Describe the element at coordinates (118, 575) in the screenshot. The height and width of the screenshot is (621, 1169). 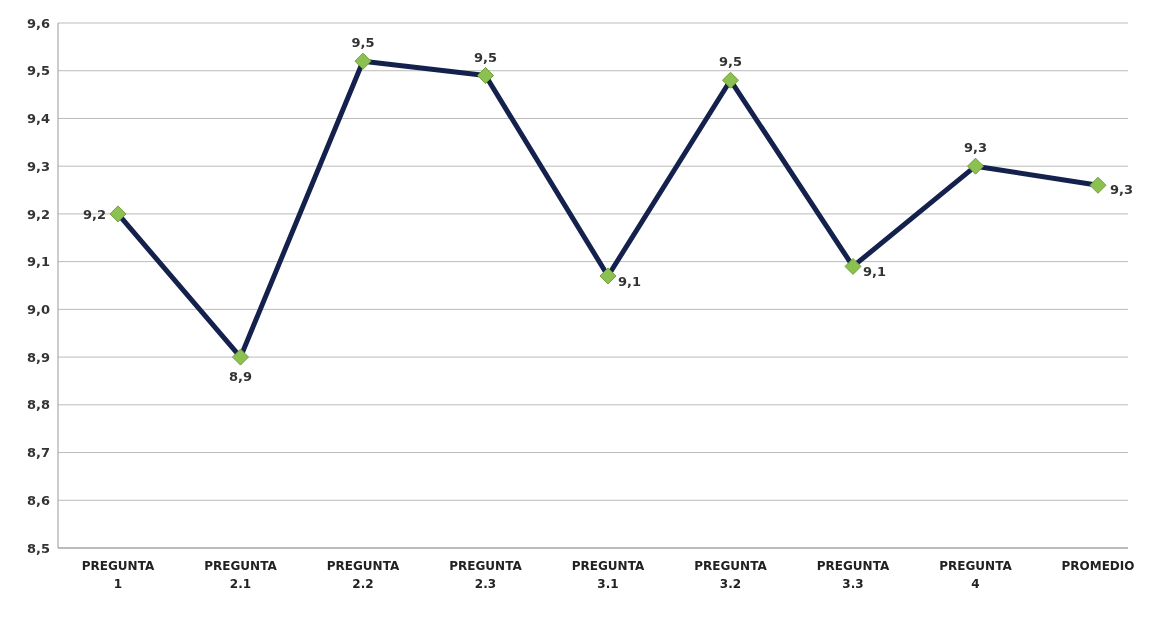
I see `x-tick-label: PREGUNTA 1` at that location.